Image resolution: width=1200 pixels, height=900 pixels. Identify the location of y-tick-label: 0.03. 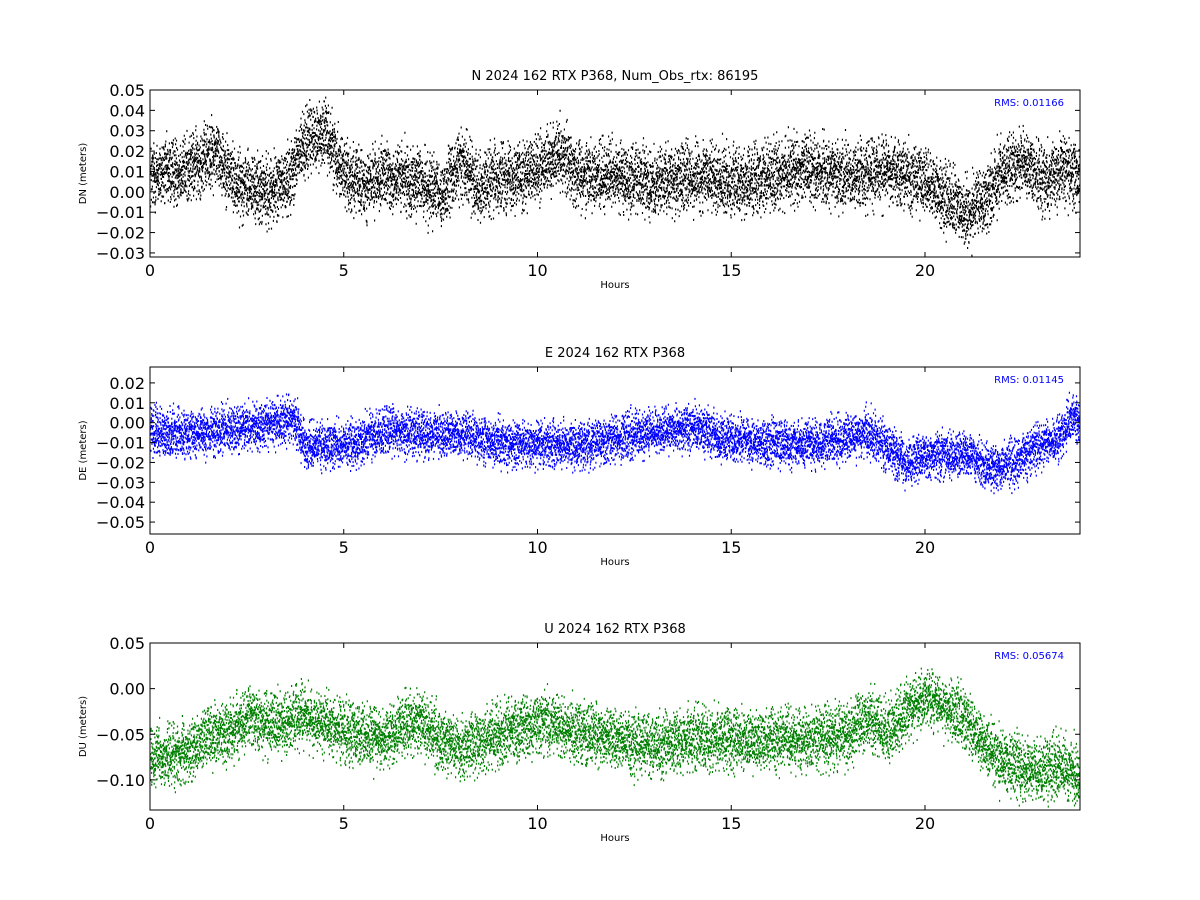
(127, 131).